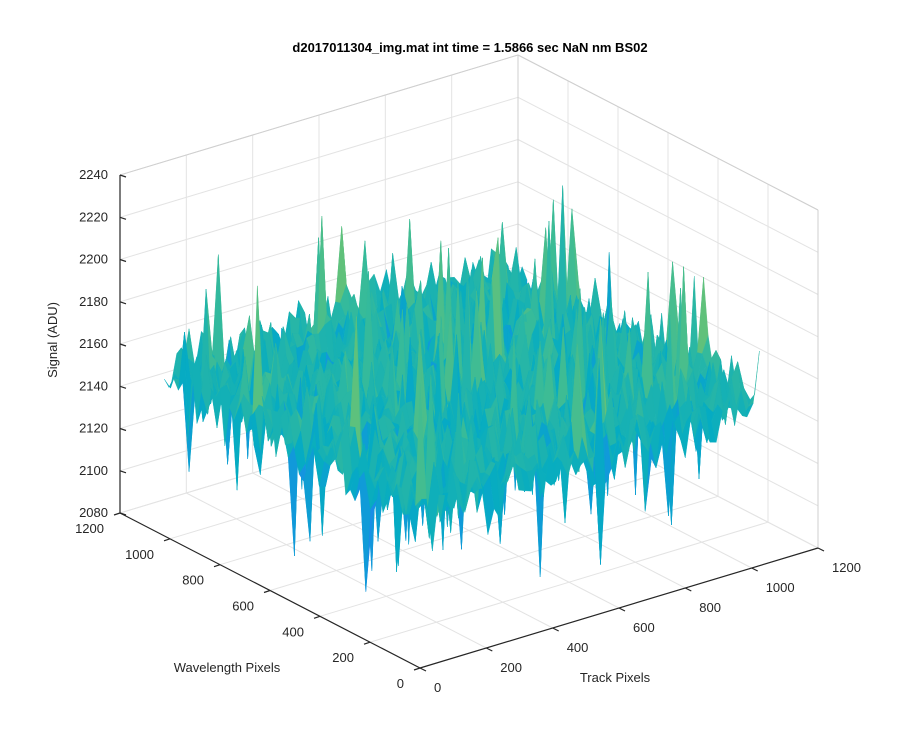 The image size is (900, 750). Describe the element at coordinates (52, 340) in the screenshot. I see `z-axis-label: Signal (ADU)` at that location.